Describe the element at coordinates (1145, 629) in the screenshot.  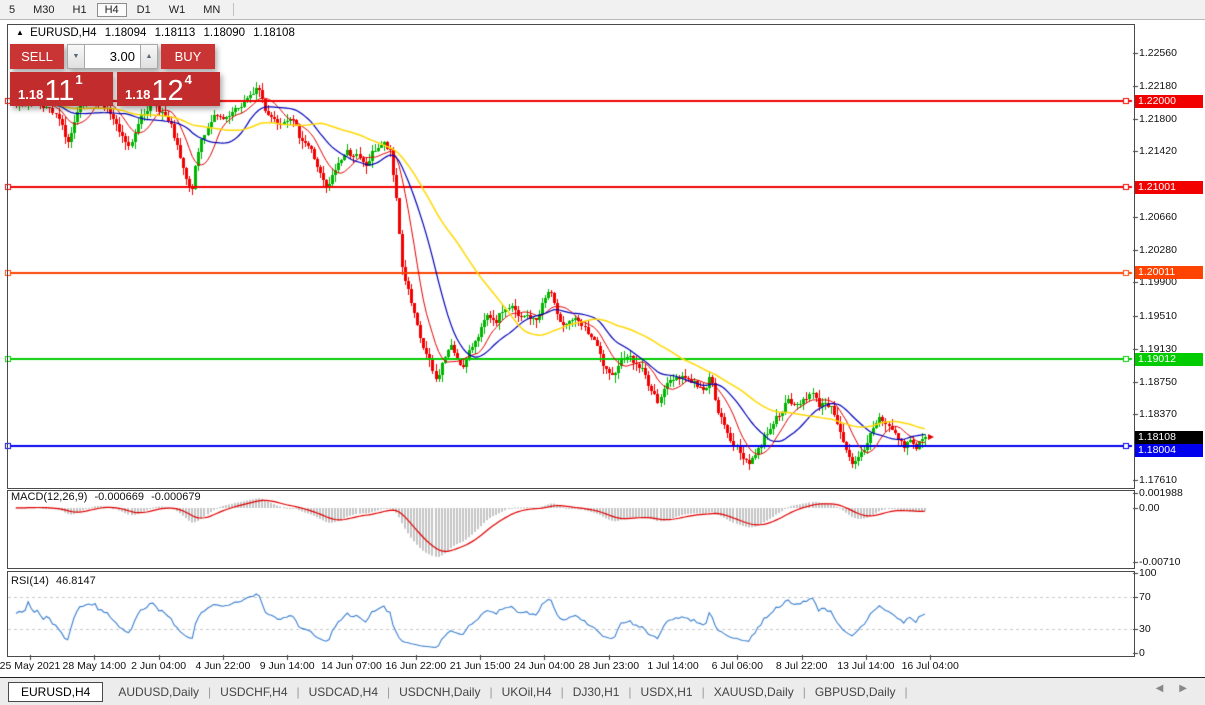
I see `rsi-scale-label: 30` at that location.